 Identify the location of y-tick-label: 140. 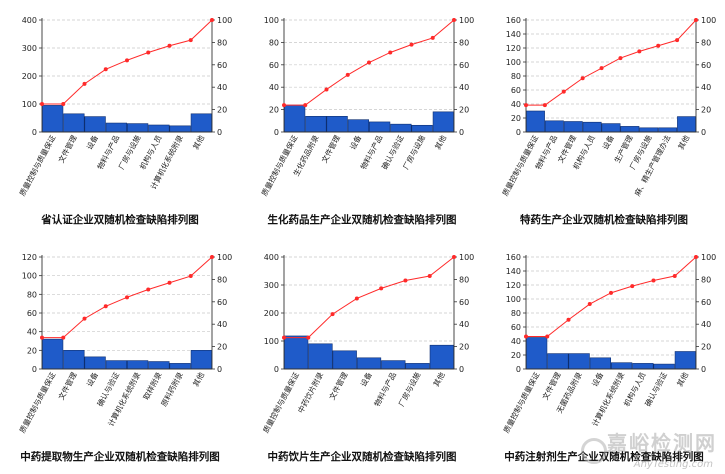
(513, 271).